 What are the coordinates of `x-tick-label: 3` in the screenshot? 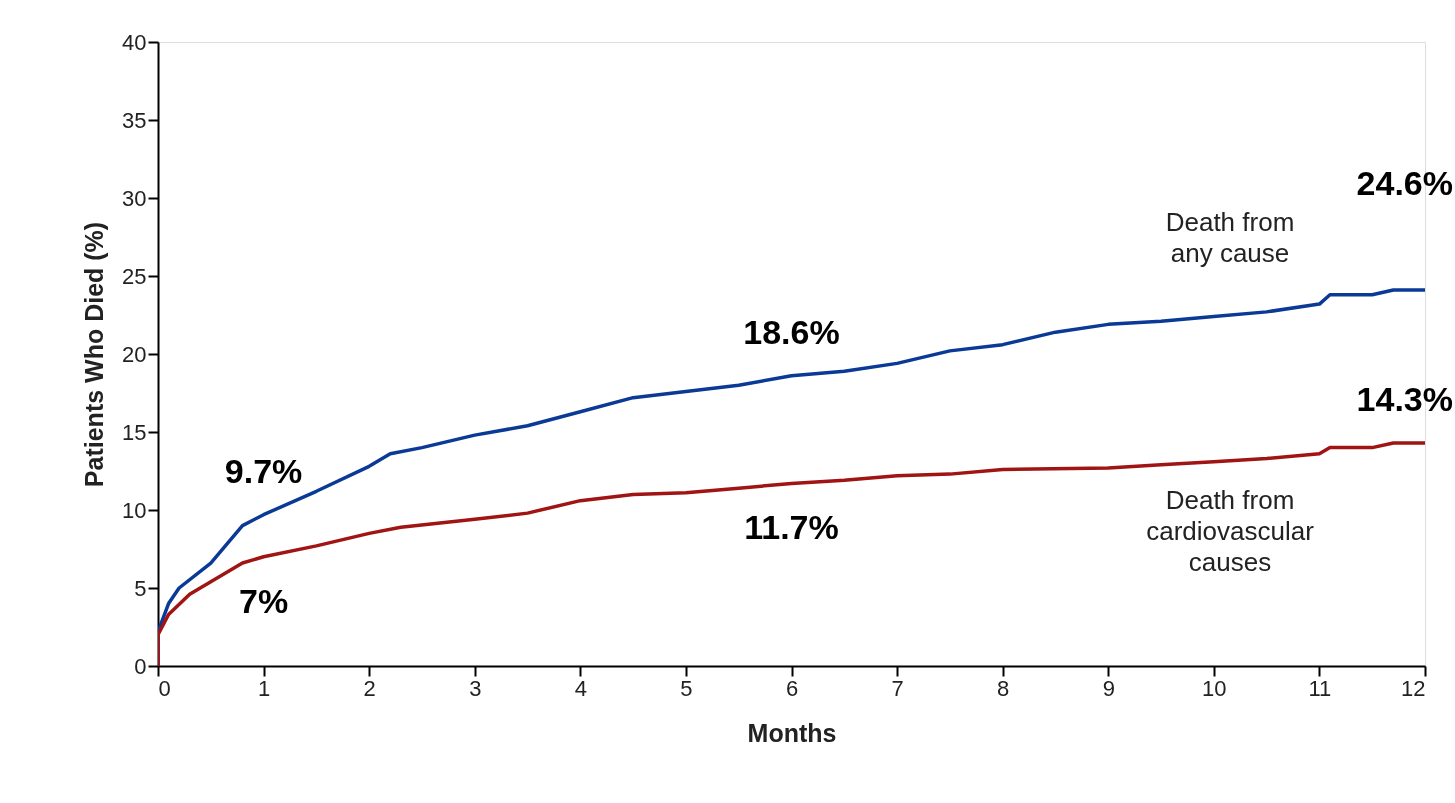 It's located at (475, 688).